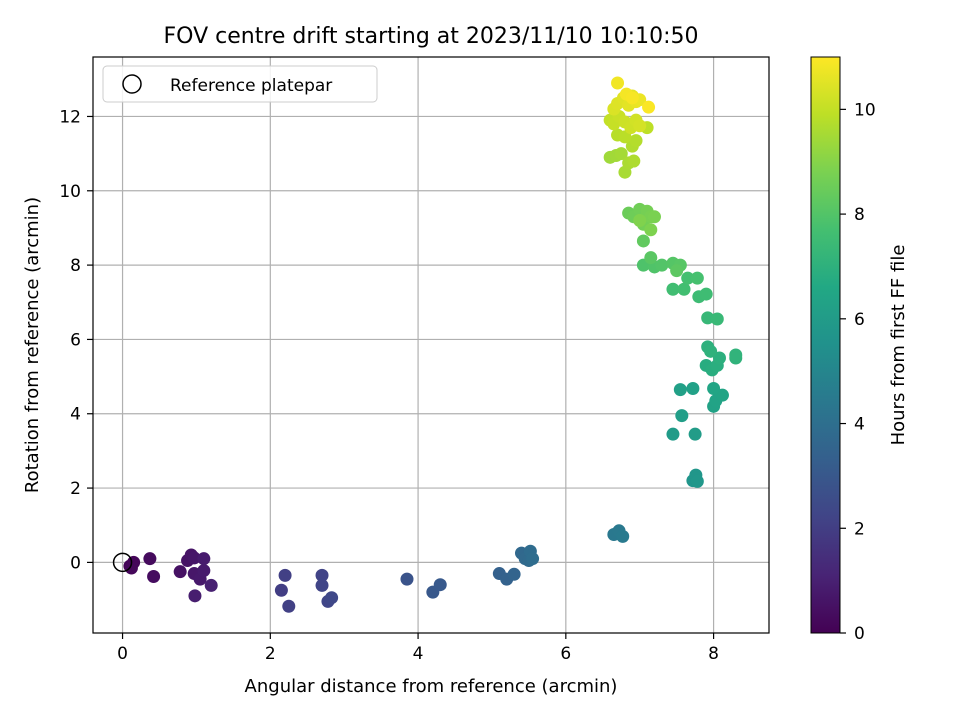 The image size is (960, 720). What do you see at coordinates (859, 634) in the screenshot?
I see `colorbar-tick-label: 0` at bounding box center [859, 634].